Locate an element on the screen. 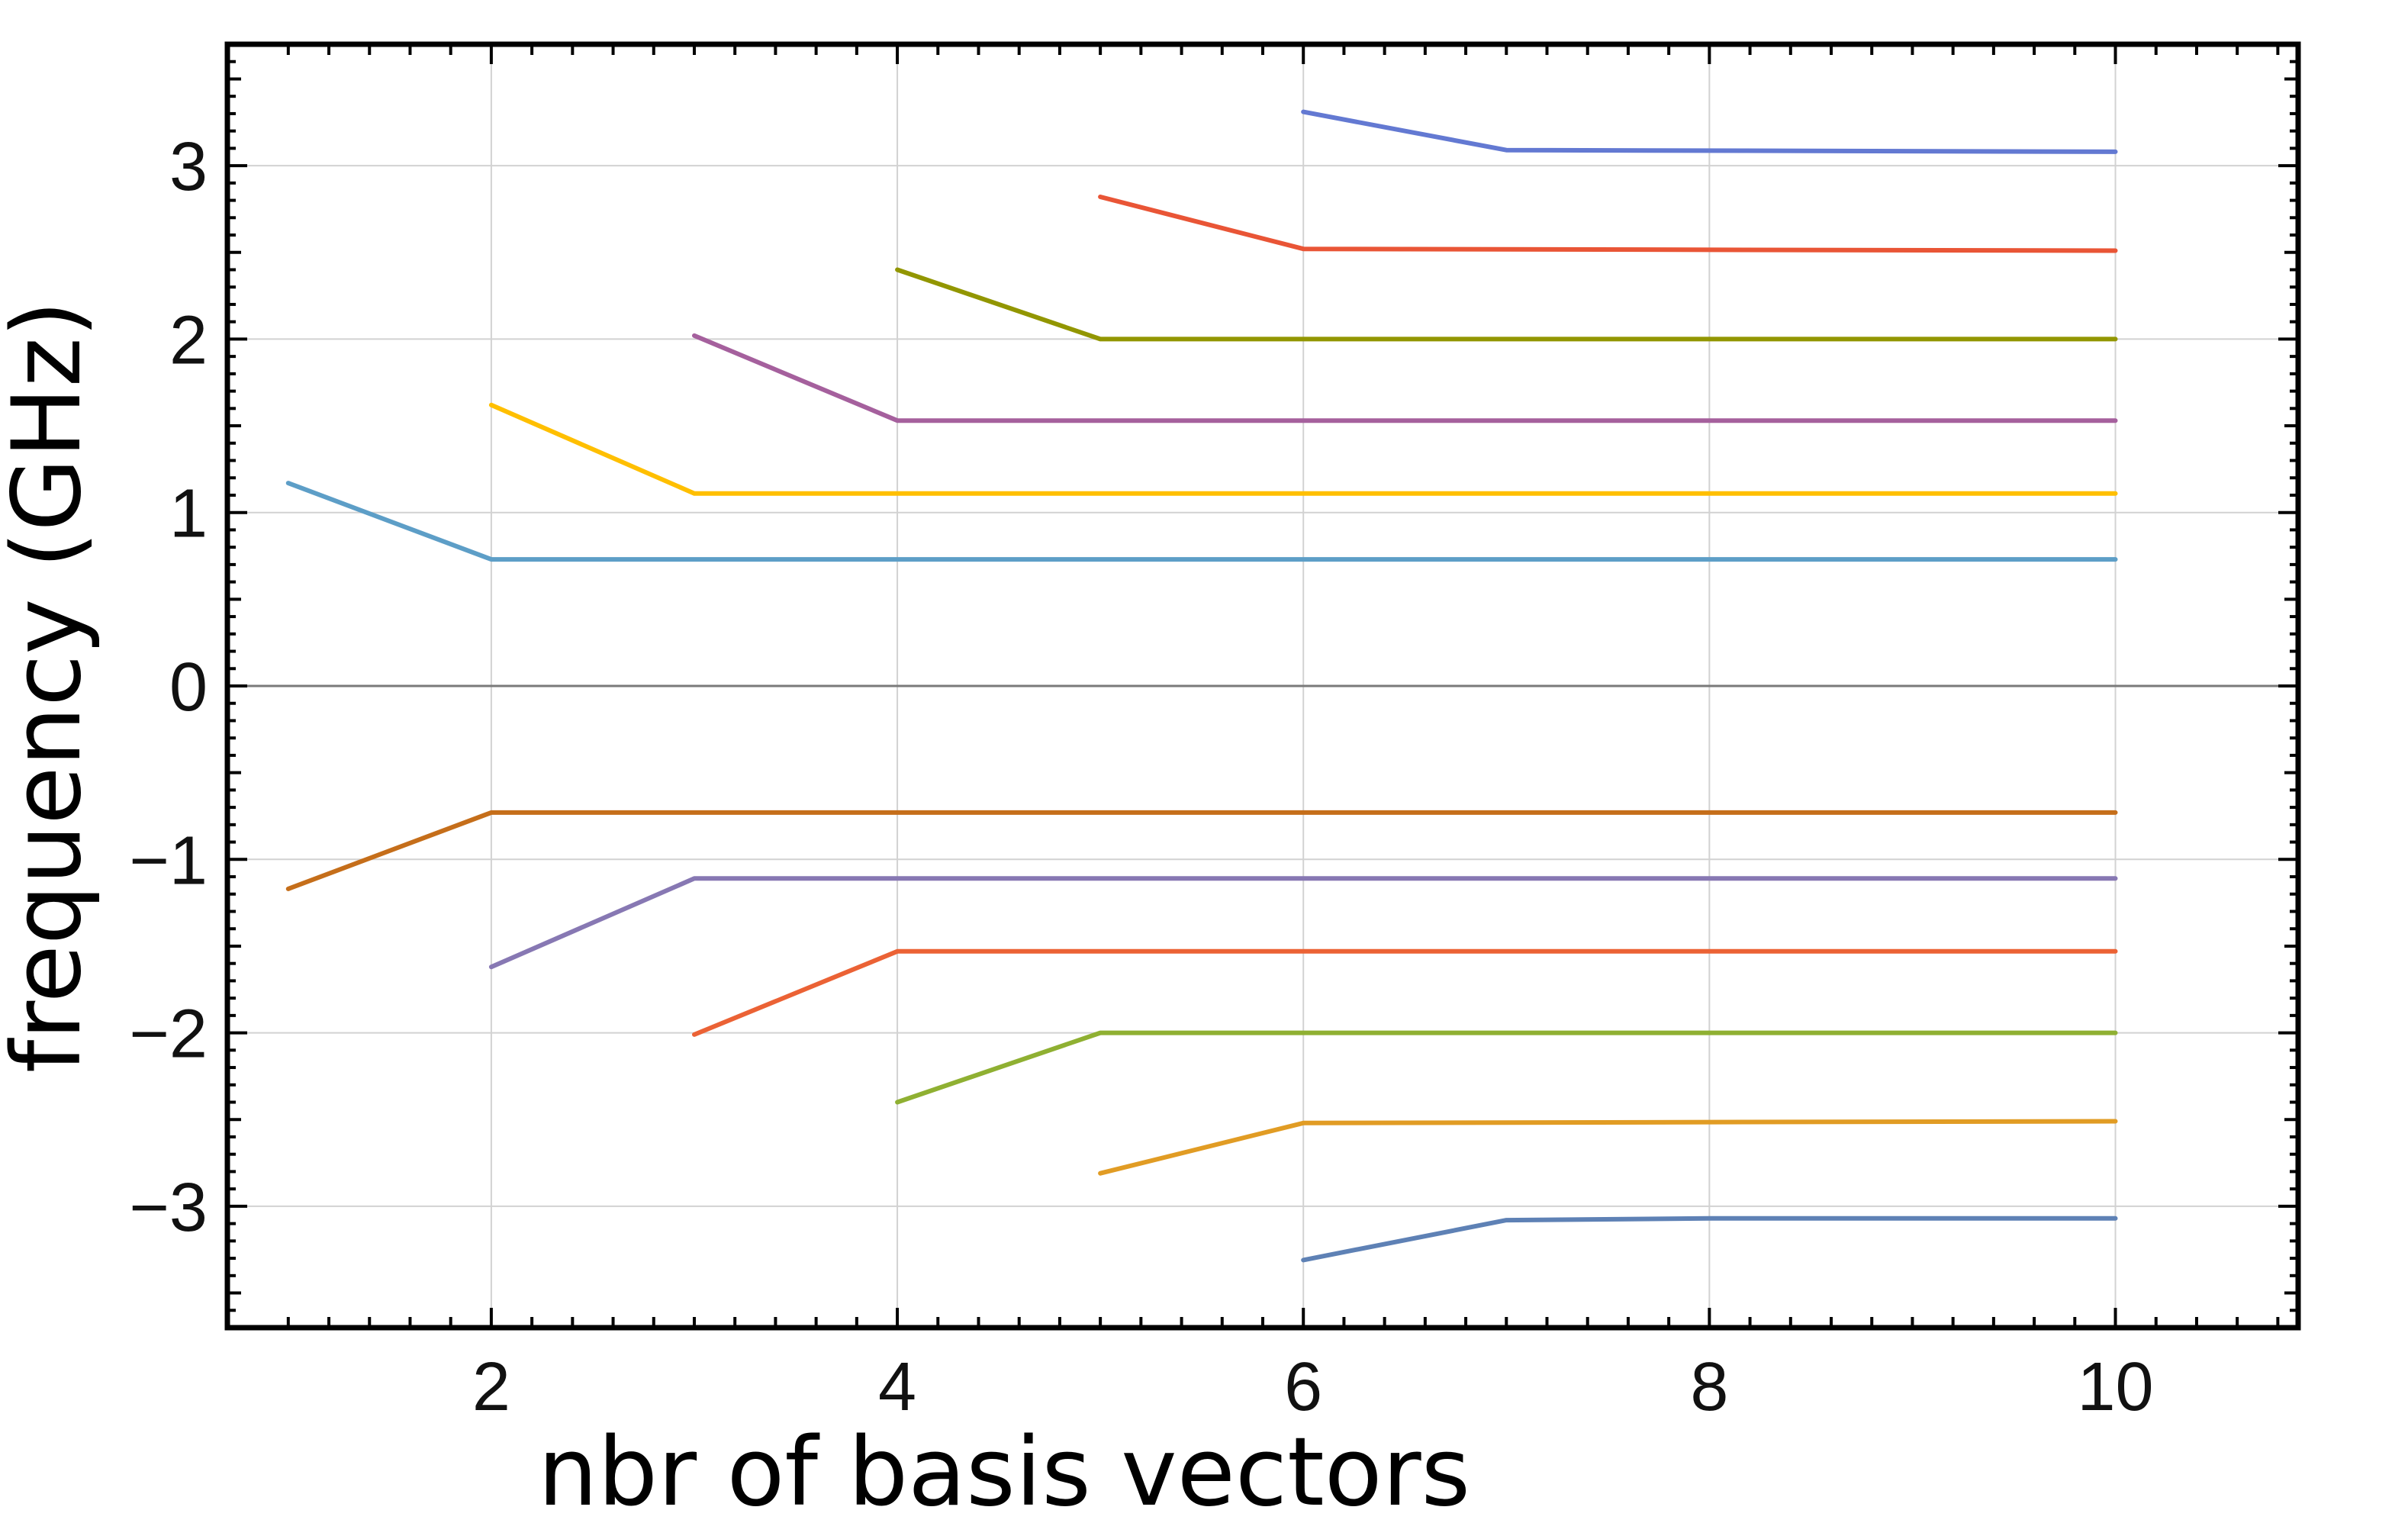 The width and height of the screenshot is (2408, 1523). y-tick-label: 0 is located at coordinates (188, 687).